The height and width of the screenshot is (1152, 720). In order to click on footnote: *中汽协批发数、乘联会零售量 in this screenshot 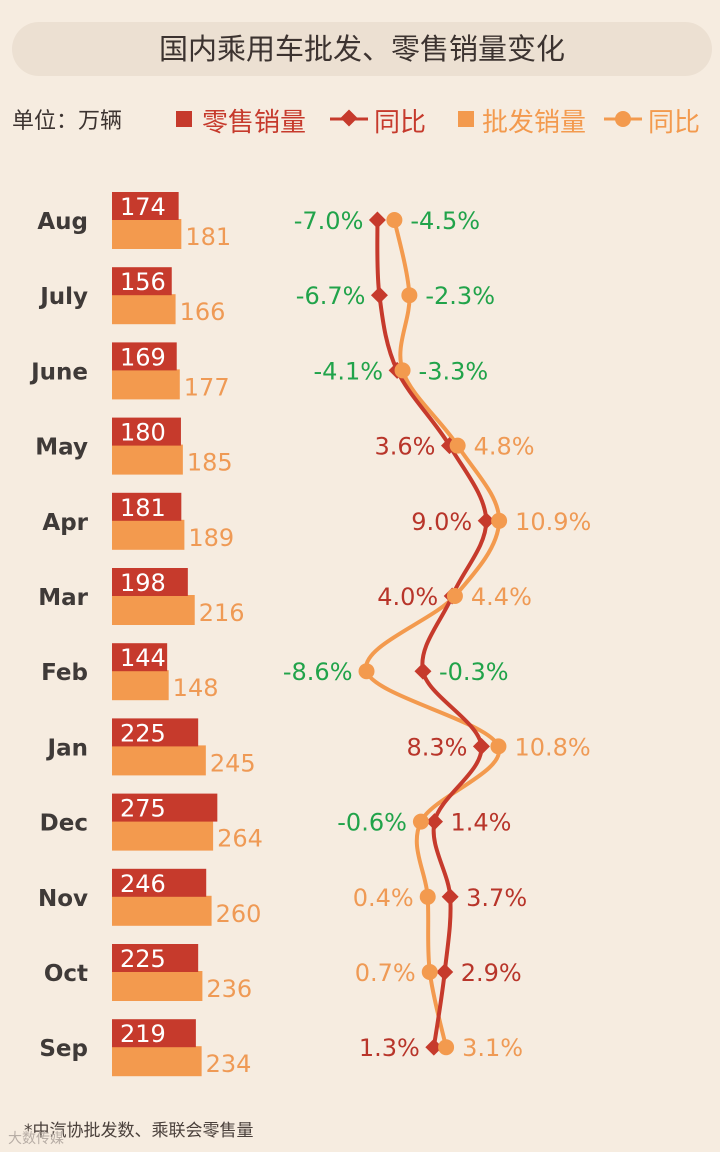, I will do `click(139, 1131)`.